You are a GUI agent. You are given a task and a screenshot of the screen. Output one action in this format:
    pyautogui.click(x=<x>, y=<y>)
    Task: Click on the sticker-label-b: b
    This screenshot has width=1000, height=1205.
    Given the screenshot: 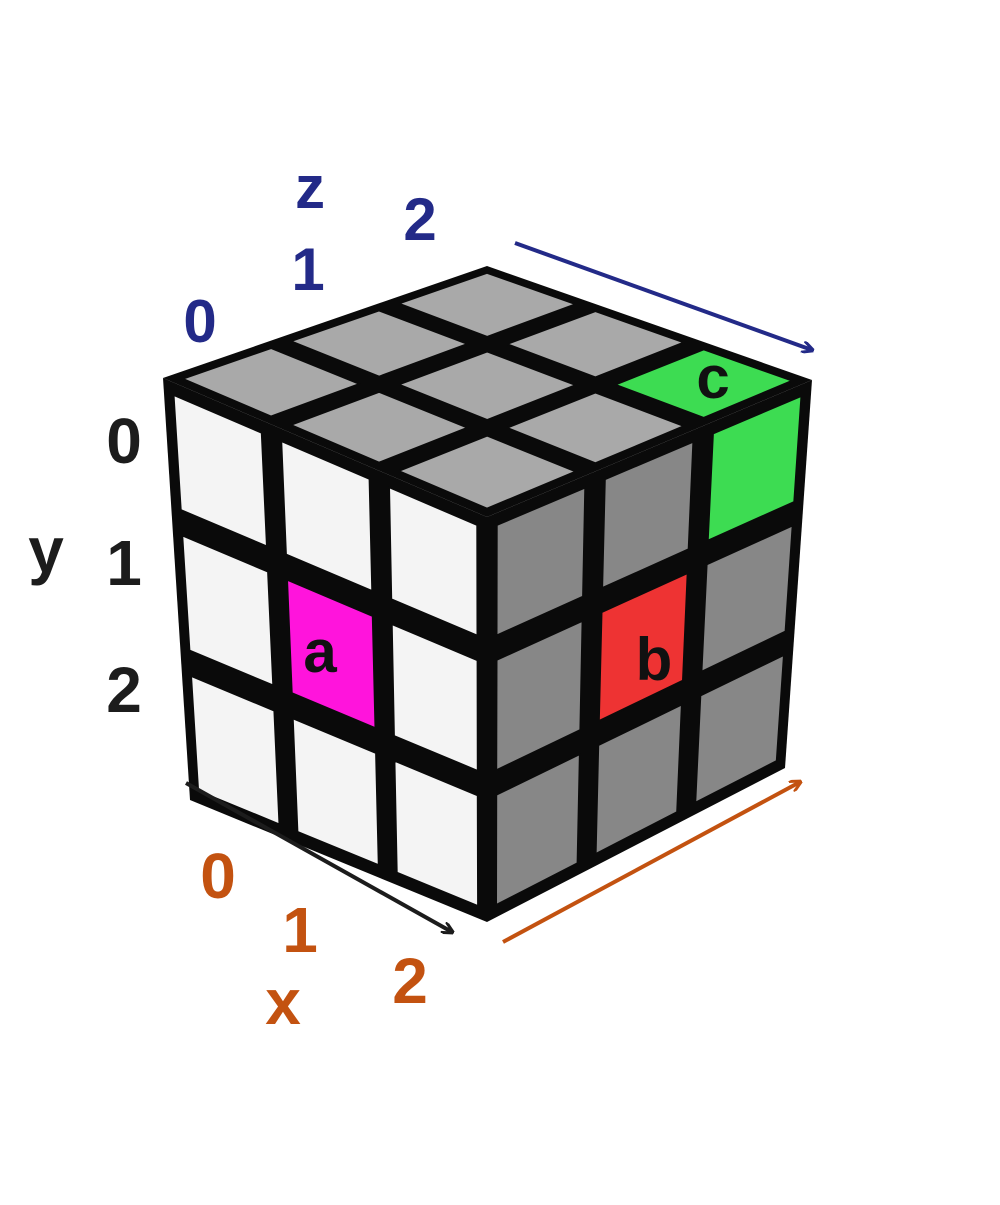 What is the action you would take?
    pyautogui.click(x=654, y=659)
    